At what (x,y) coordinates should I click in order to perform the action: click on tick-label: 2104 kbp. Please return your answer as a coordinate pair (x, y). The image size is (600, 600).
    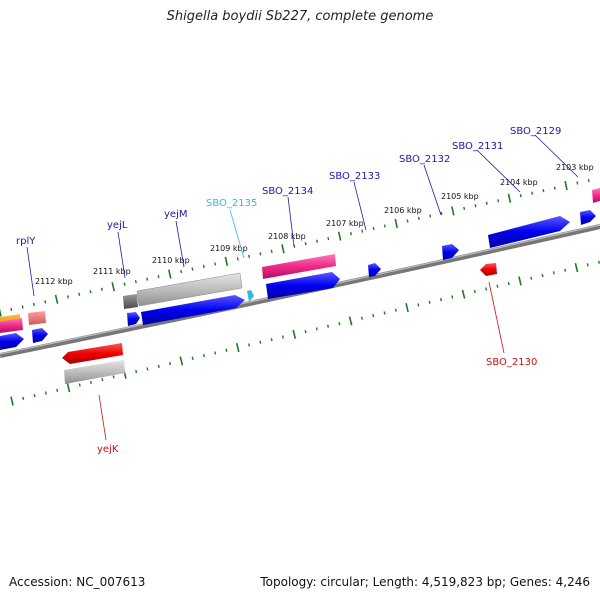
    Looking at the image, I should click on (519, 182).